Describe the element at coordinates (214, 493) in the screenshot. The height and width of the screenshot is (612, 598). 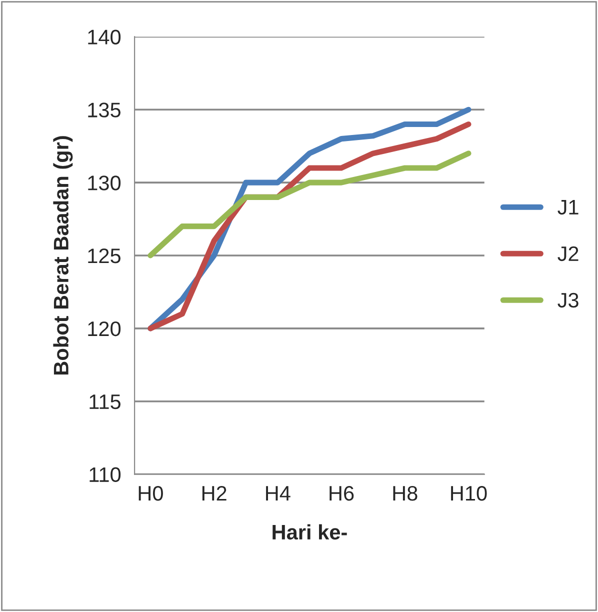
I see `x-tick-label: H2` at that location.